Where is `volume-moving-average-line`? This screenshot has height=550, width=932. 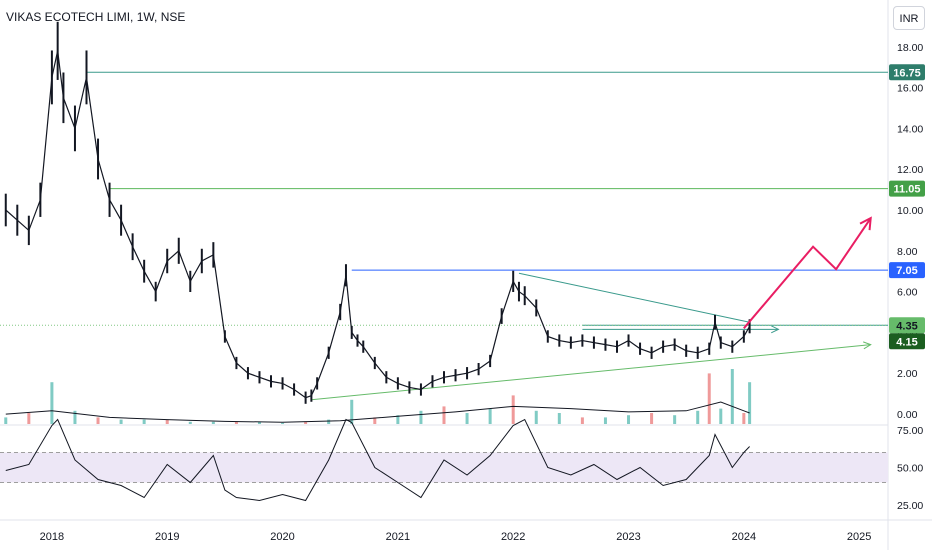
volume-moving-average-line is located at coordinates (377, 412).